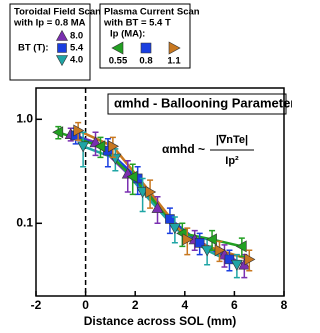 The height and width of the screenshot is (333, 320). I want to click on x-tick-label: 4, so click(184, 305).